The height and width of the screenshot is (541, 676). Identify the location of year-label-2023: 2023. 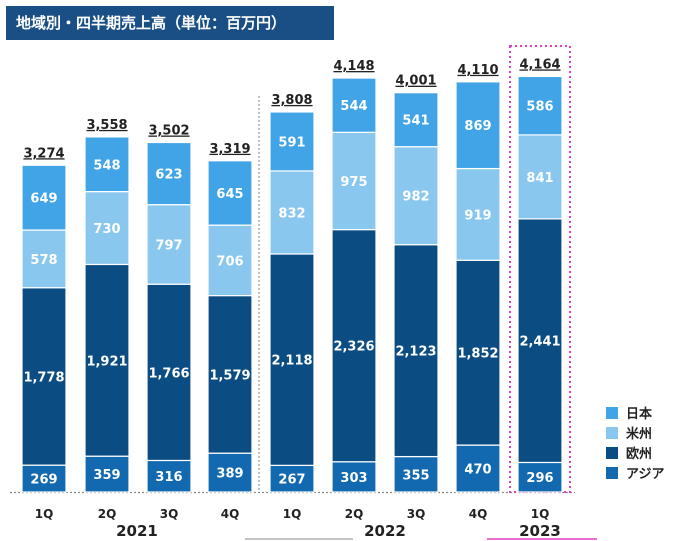
(540, 531).